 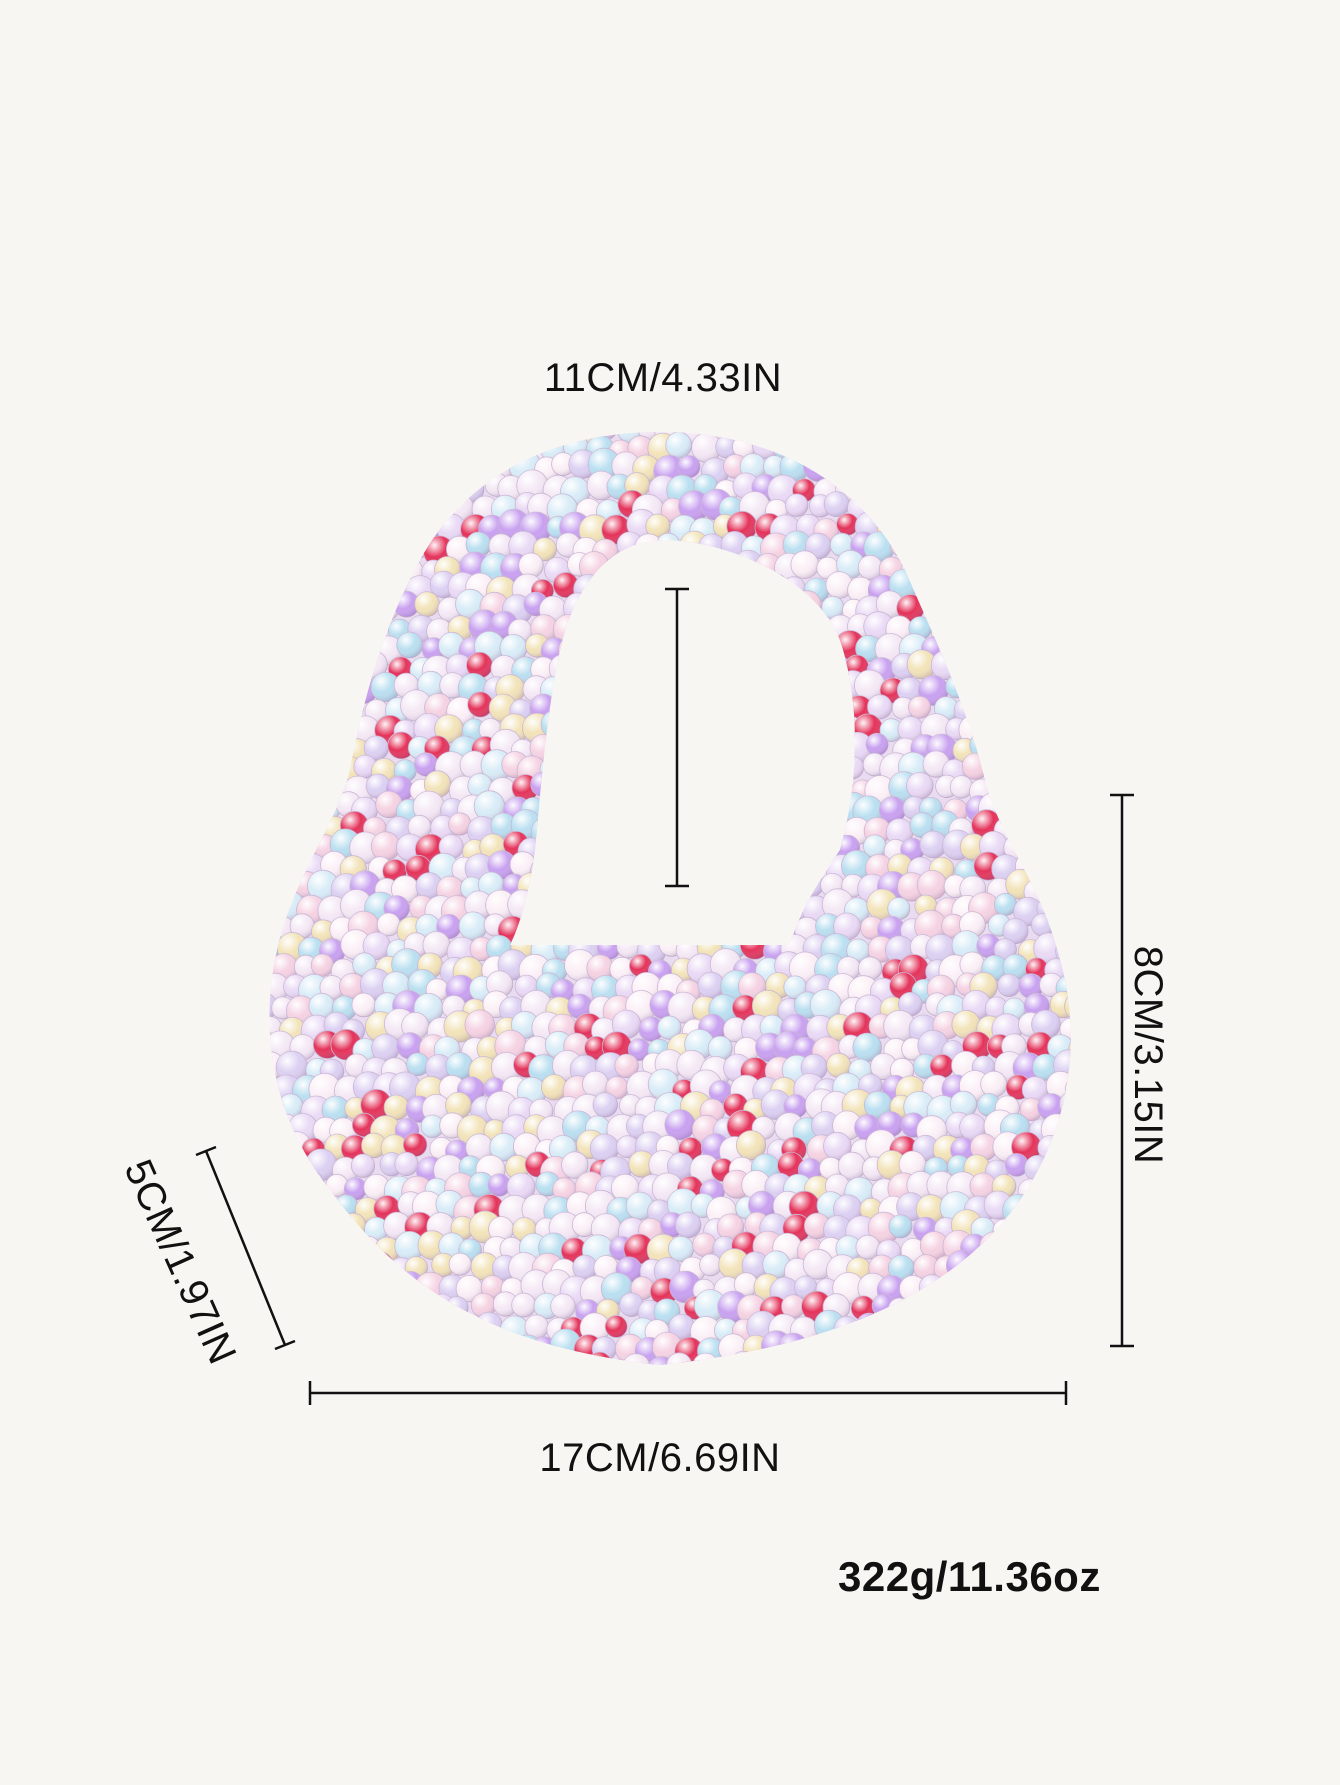 I want to click on width-dimension-label: 17CM/6.69IN, so click(x=660, y=1458).